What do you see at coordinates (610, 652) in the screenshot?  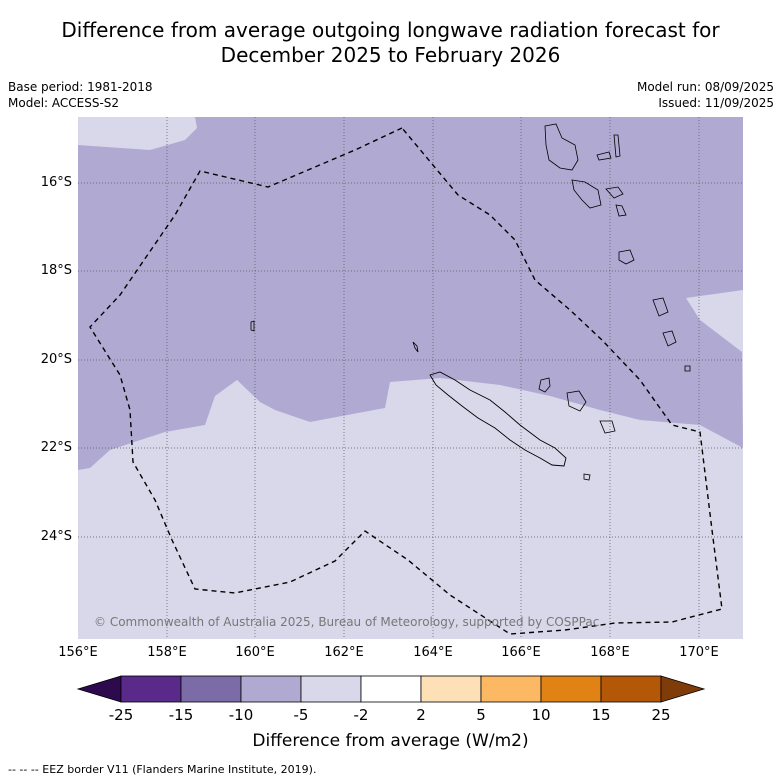 I see `lon-label-168e: 168°E` at bounding box center [610, 652].